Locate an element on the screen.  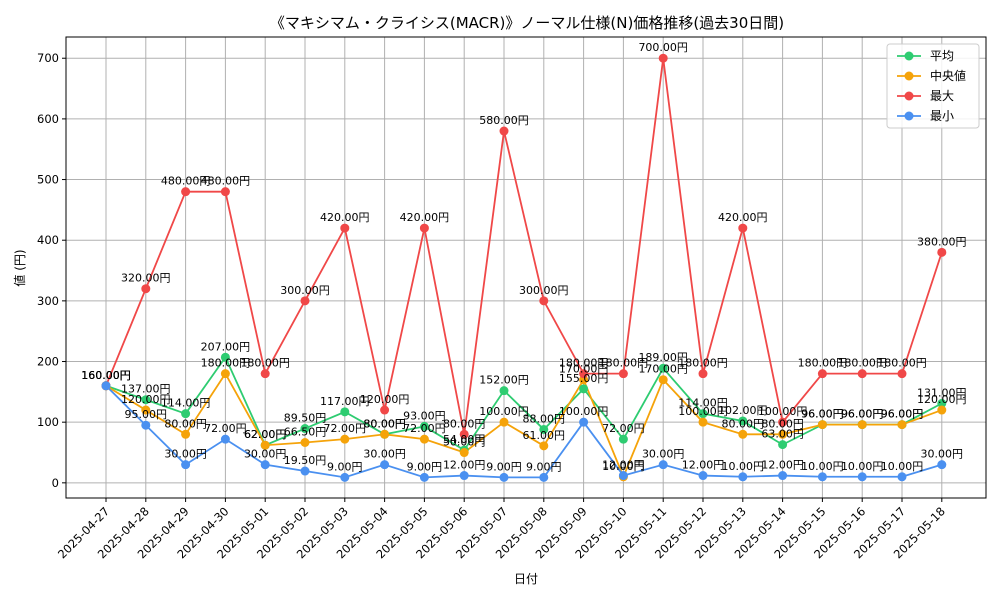
y-tick-label: 400 is located at coordinates (48, 240).